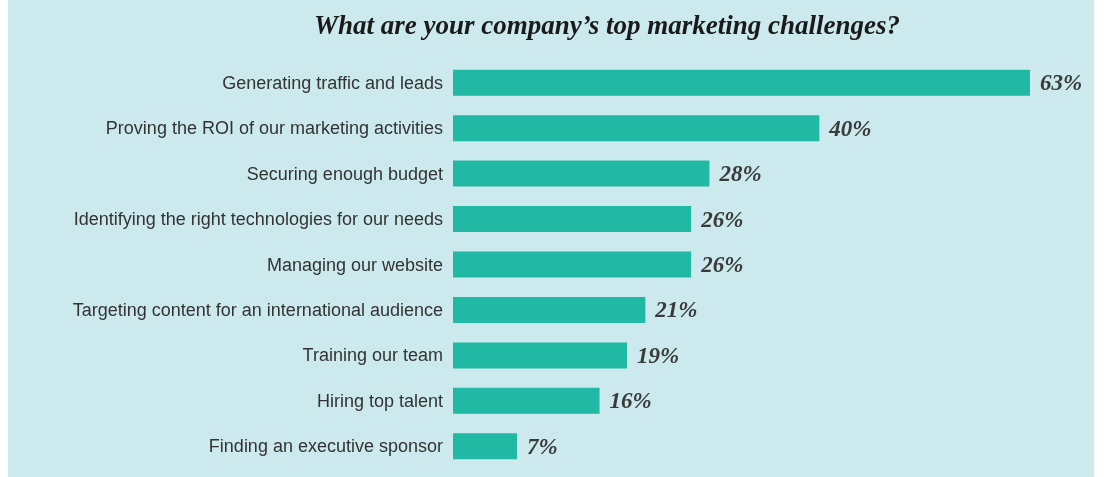 The width and height of the screenshot is (1110, 477). What do you see at coordinates (257, 309) in the screenshot?
I see `y-tick-label: Targeting content for an international audience` at bounding box center [257, 309].